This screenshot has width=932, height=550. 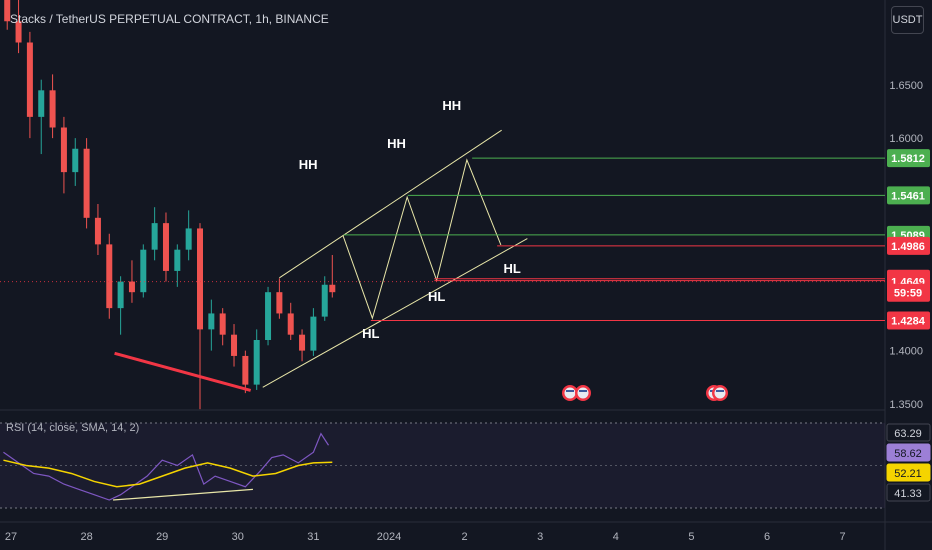 I want to click on time-axis: 27 28 29 30 31 2024 2 3 4 5 6 7, so click(x=425, y=537).